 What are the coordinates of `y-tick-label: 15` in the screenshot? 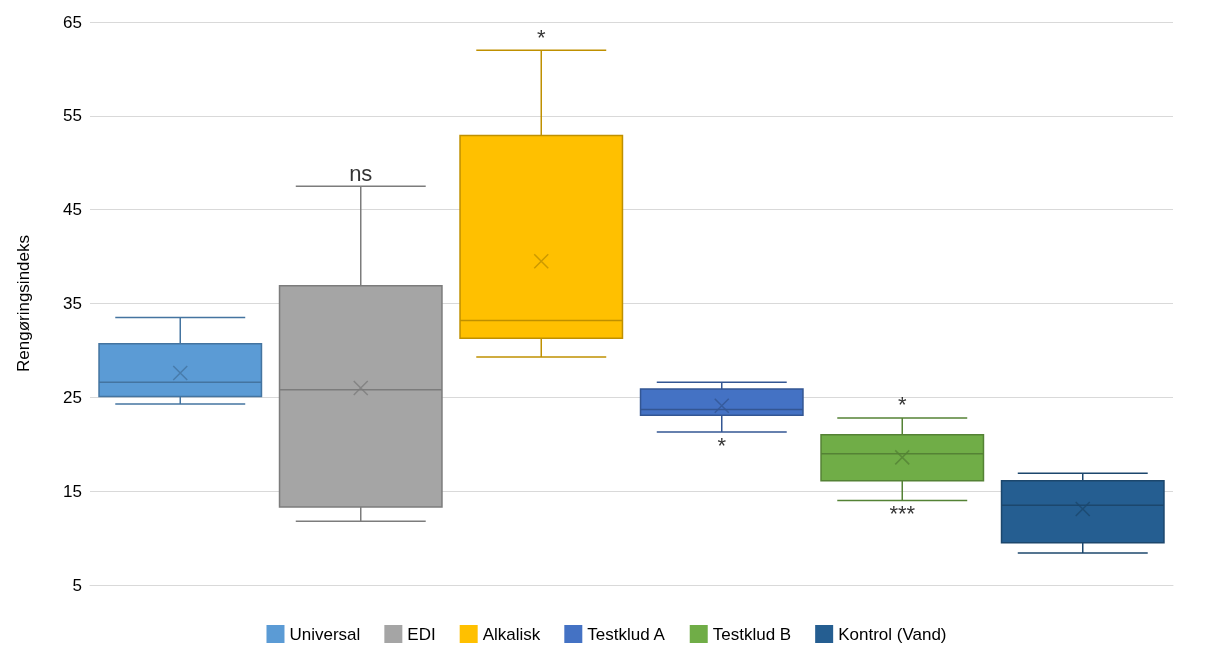 It's located at (72, 491).